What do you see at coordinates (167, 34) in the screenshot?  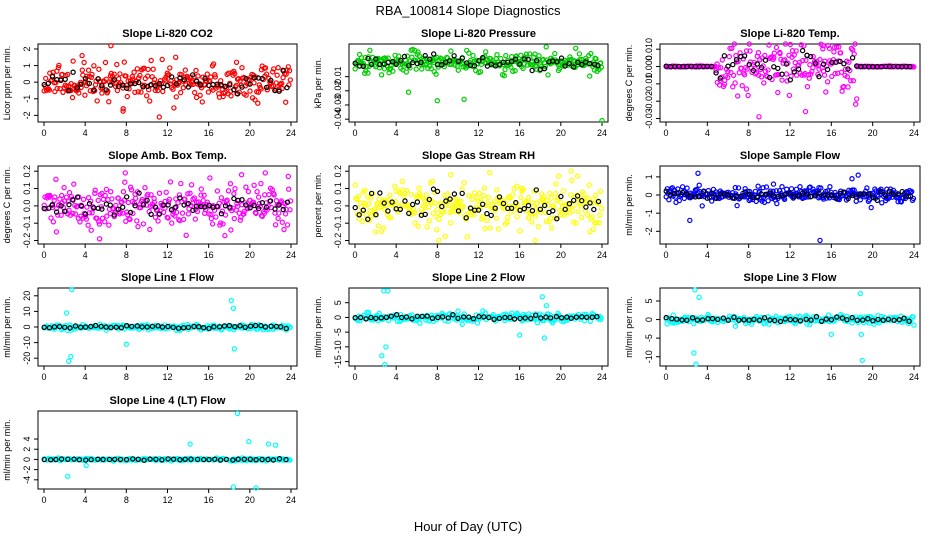 I see `panel-title: Slope Li-820 CO2` at bounding box center [167, 34].